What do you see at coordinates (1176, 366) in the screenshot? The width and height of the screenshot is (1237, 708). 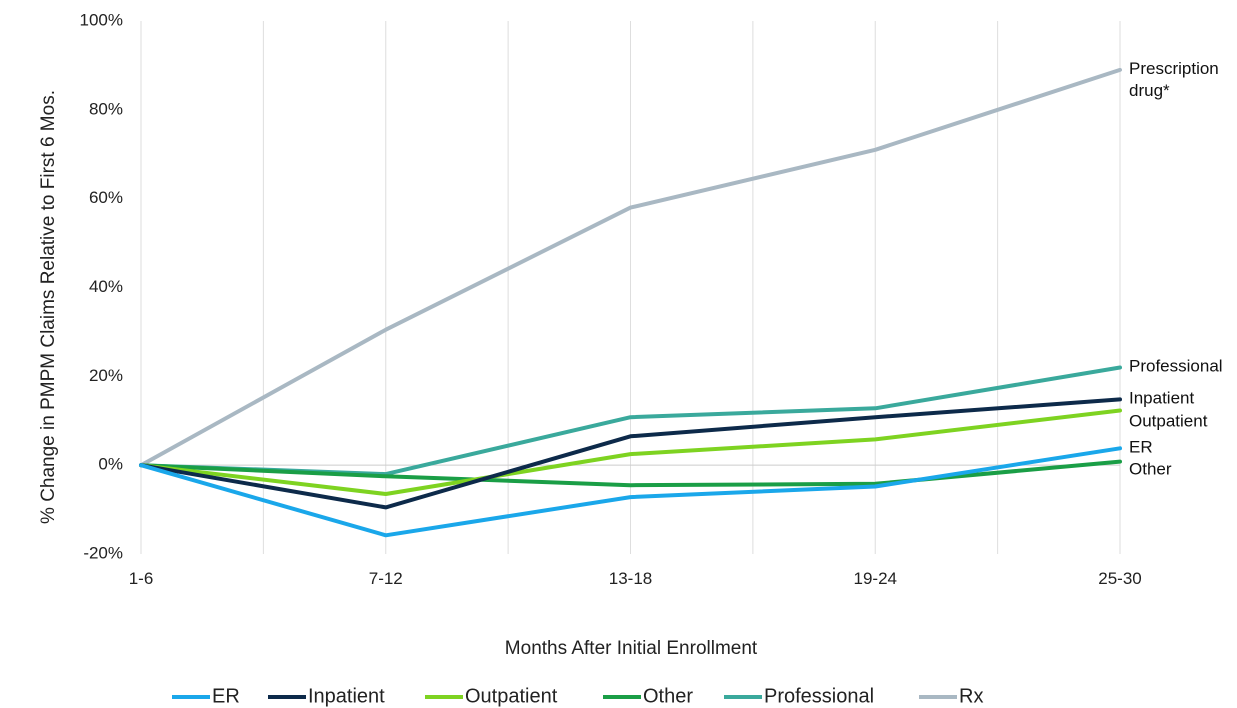 I see `end-label-professional: Professional` at bounding box center [1176, 366].